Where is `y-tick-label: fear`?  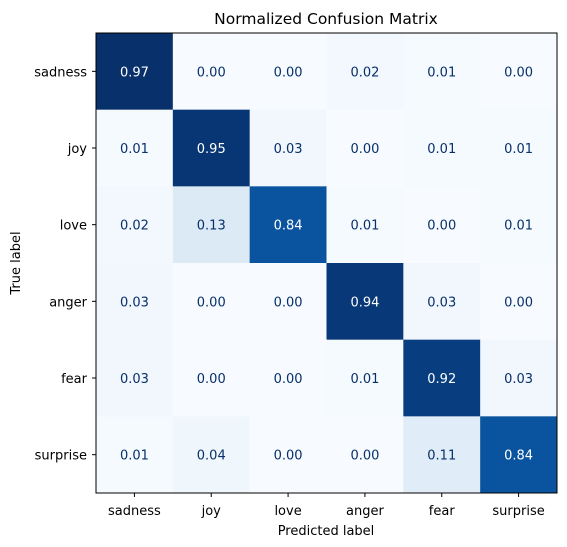
y-tick-label: fear is located at coordinates (74, 379).